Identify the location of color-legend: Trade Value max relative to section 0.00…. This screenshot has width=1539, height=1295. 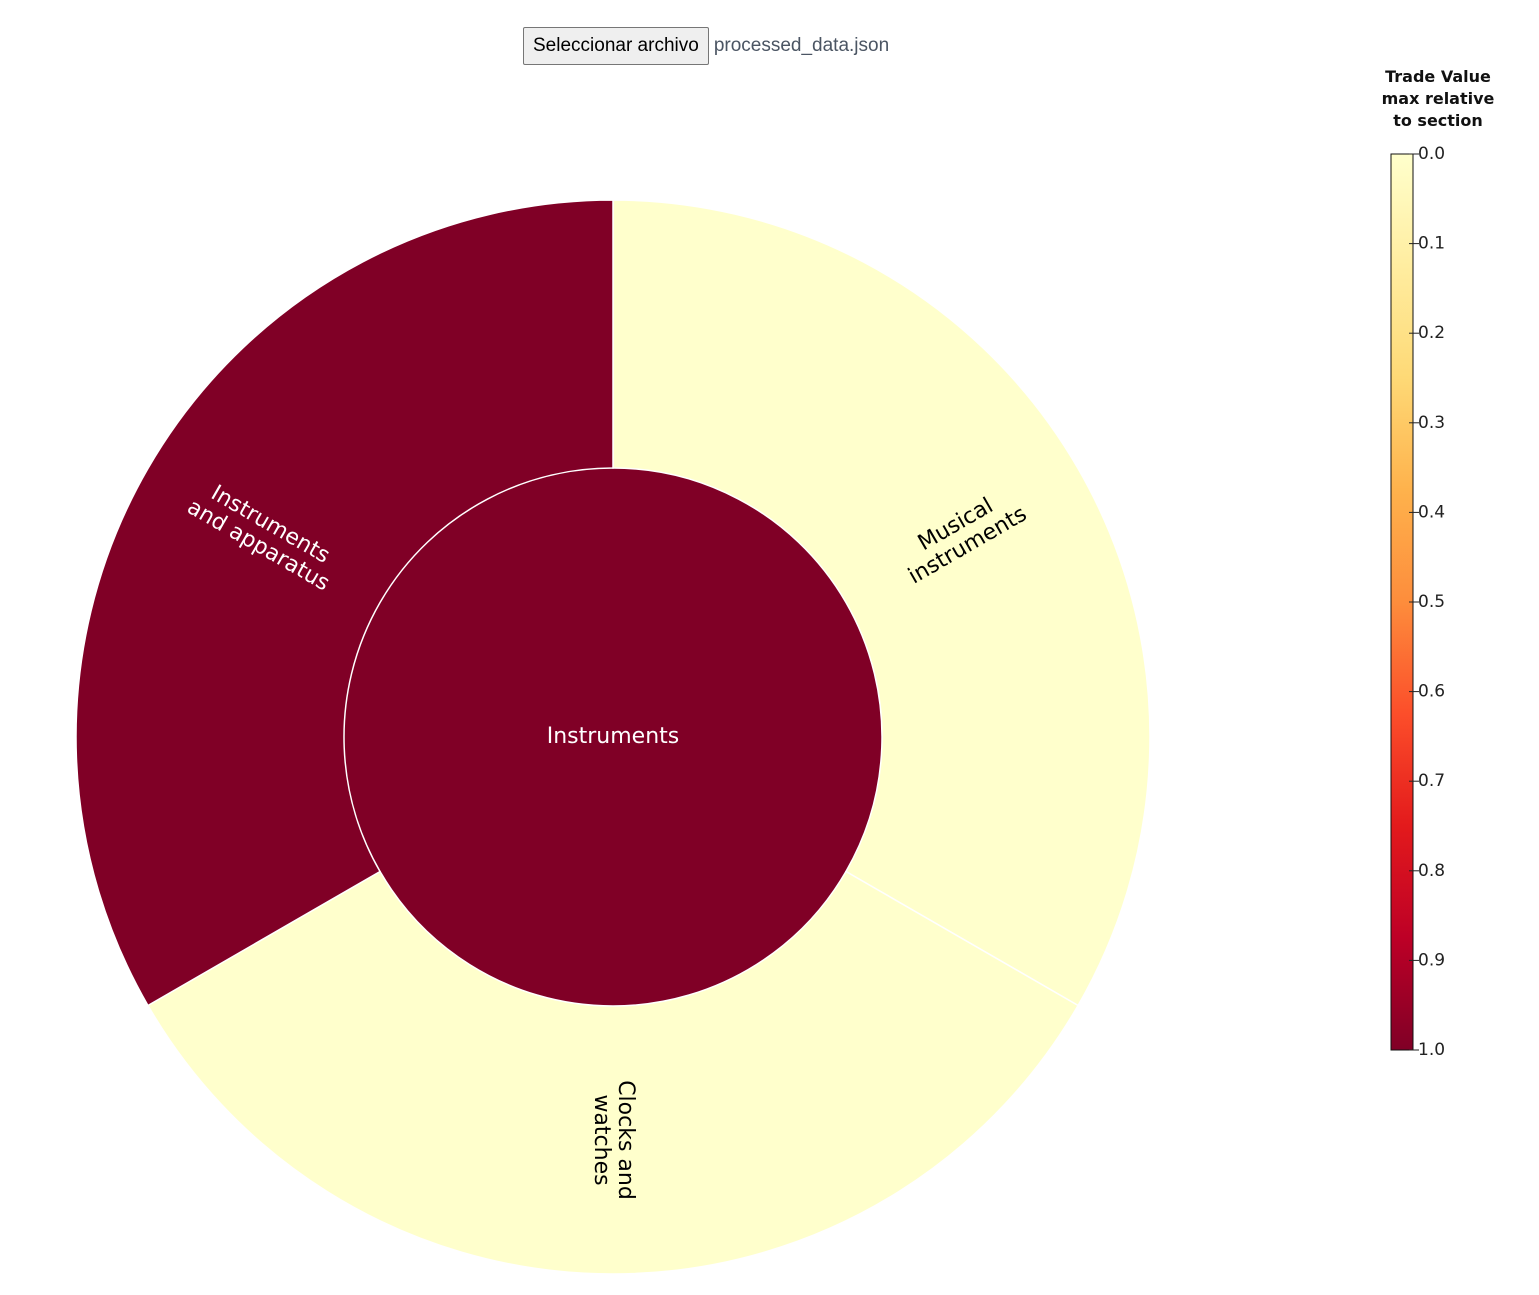
(1438, 563).